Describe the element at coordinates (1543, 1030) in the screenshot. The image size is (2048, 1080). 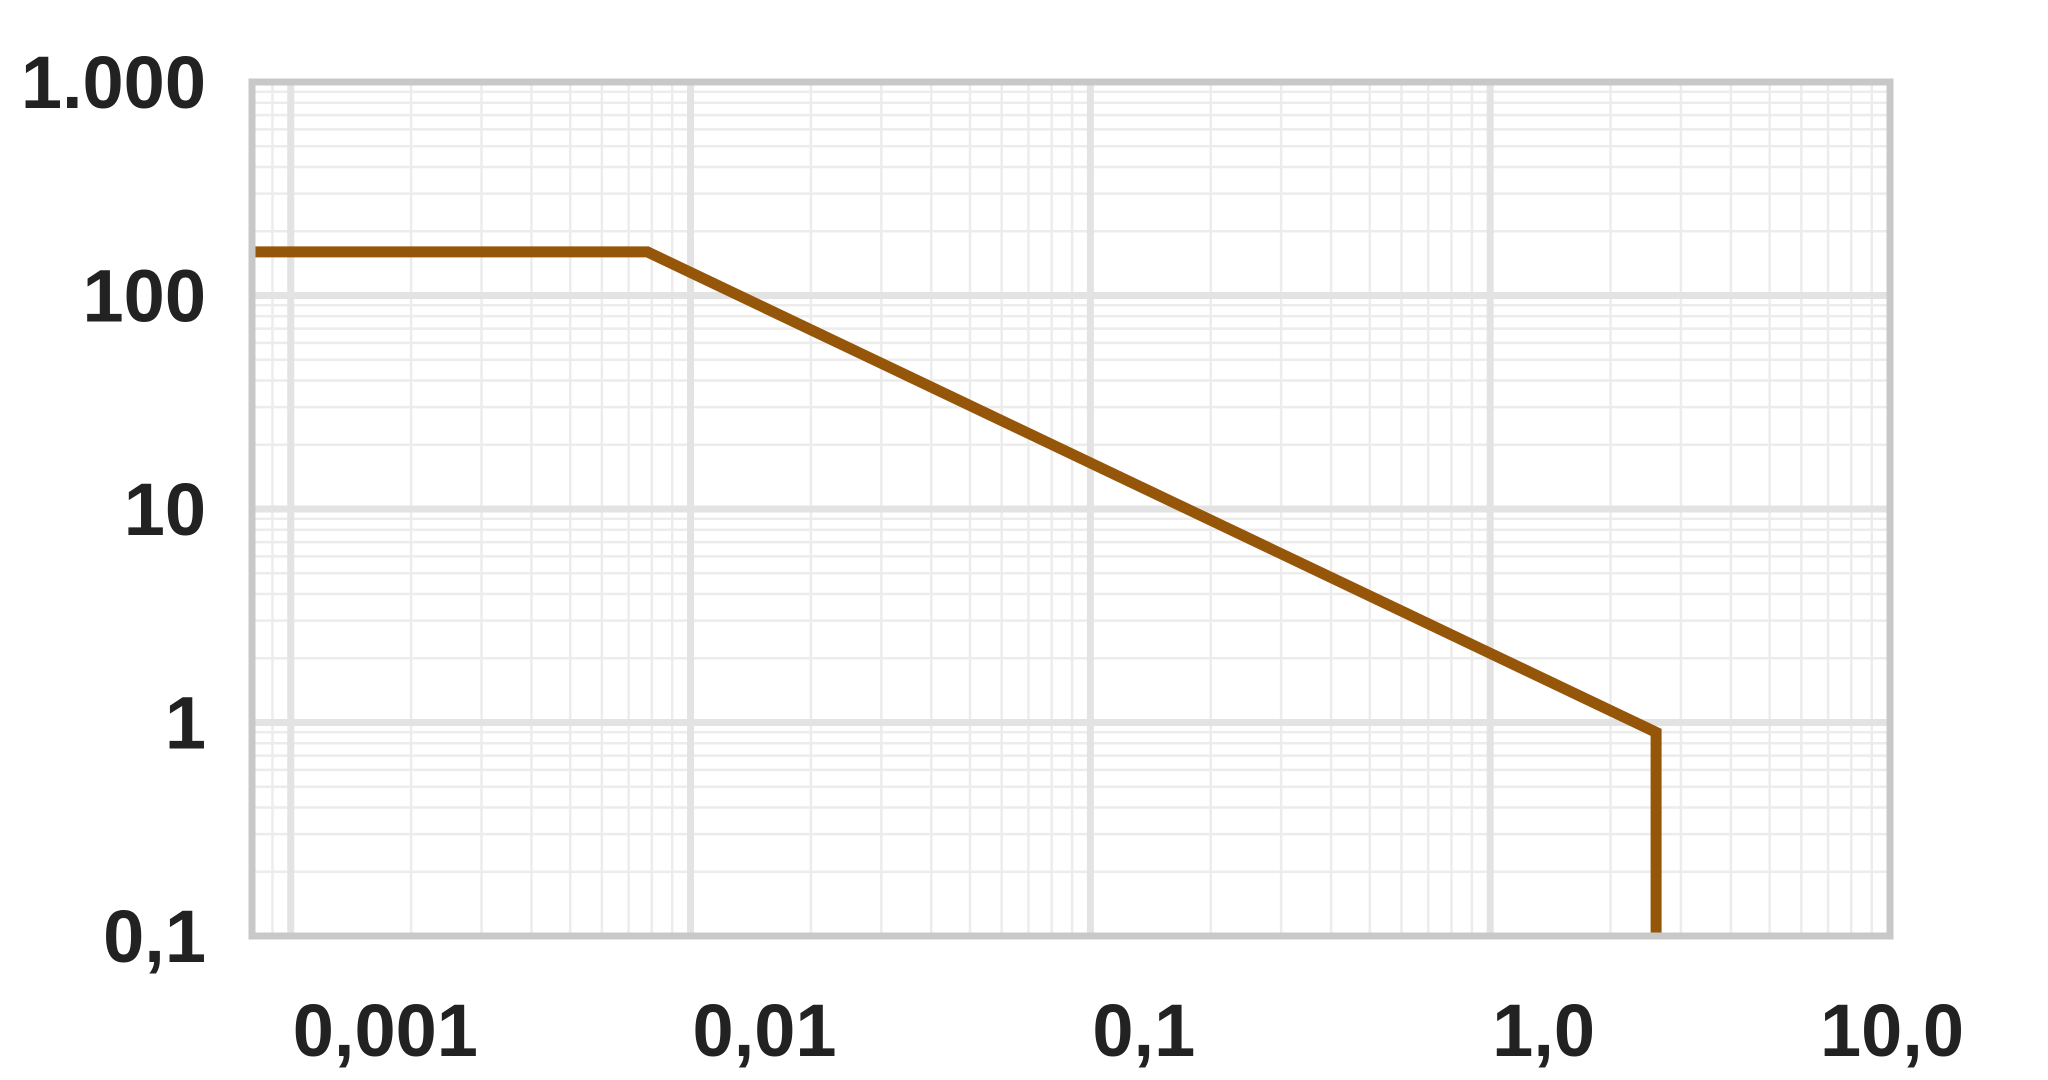
I see `x-tick-label: 1,0` at that location.